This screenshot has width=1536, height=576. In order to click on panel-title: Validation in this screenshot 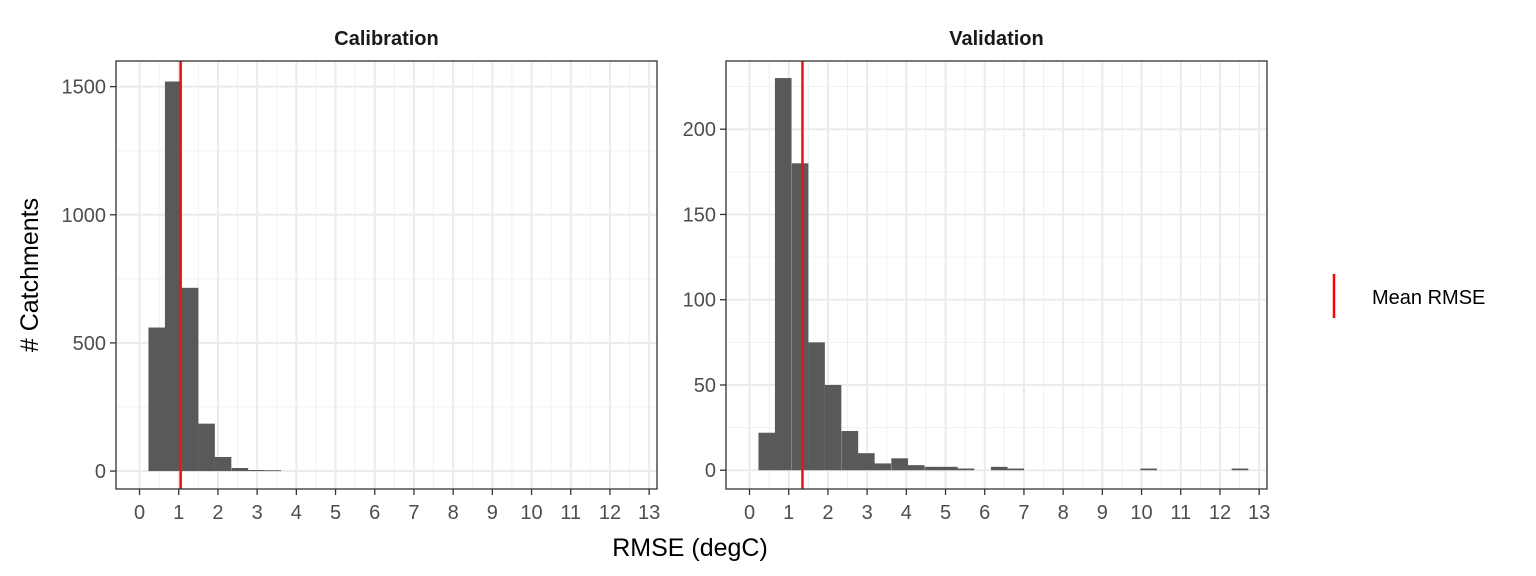, I will do `click(996, 39)`.